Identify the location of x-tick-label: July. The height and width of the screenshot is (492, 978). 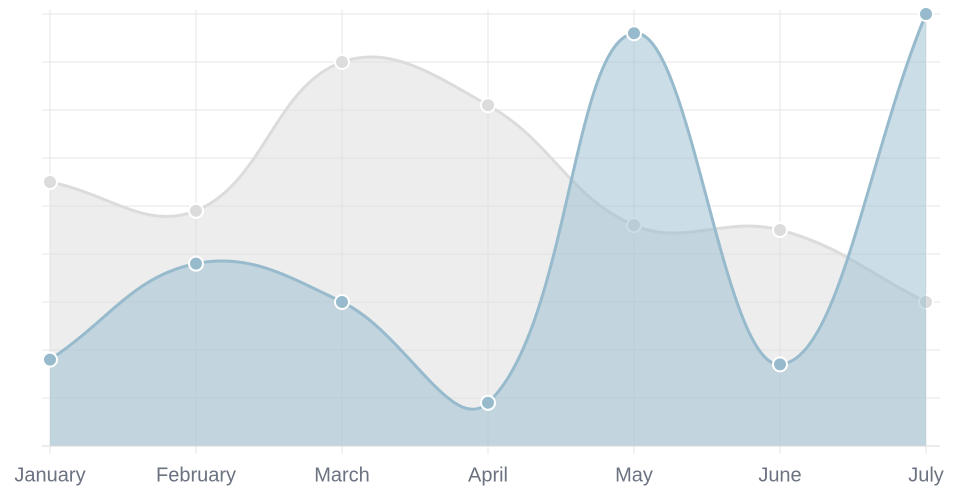
(926, 475).